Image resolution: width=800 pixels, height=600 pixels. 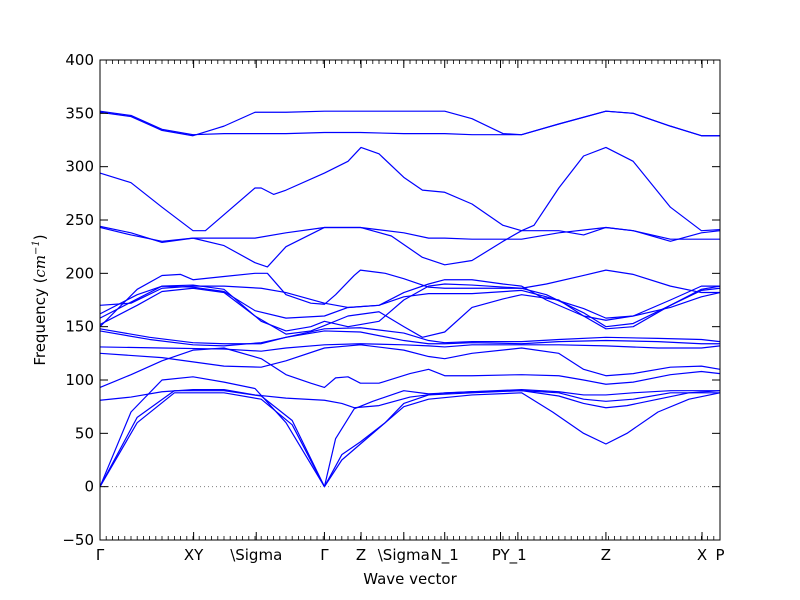 I want to click on y-tick-label: 250, so click(x=79, y=220).